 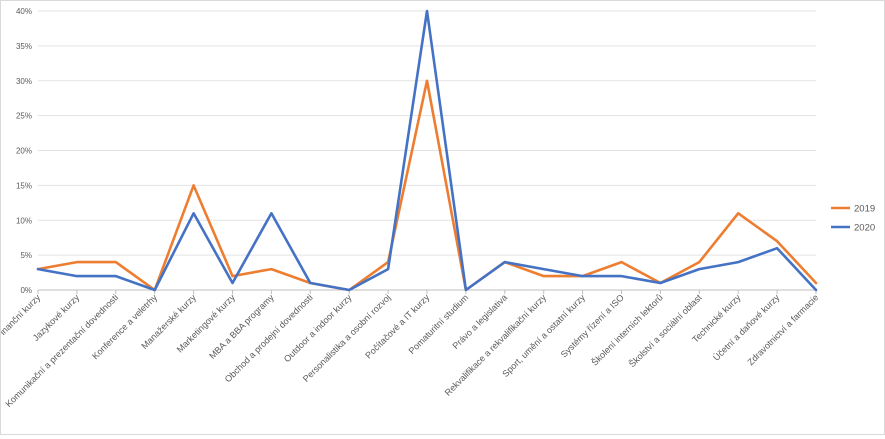 What do you see at coordinates (24, 116) in the screenshot?
I see `y-tick-label: 25%` at bounding box center [24, 116].